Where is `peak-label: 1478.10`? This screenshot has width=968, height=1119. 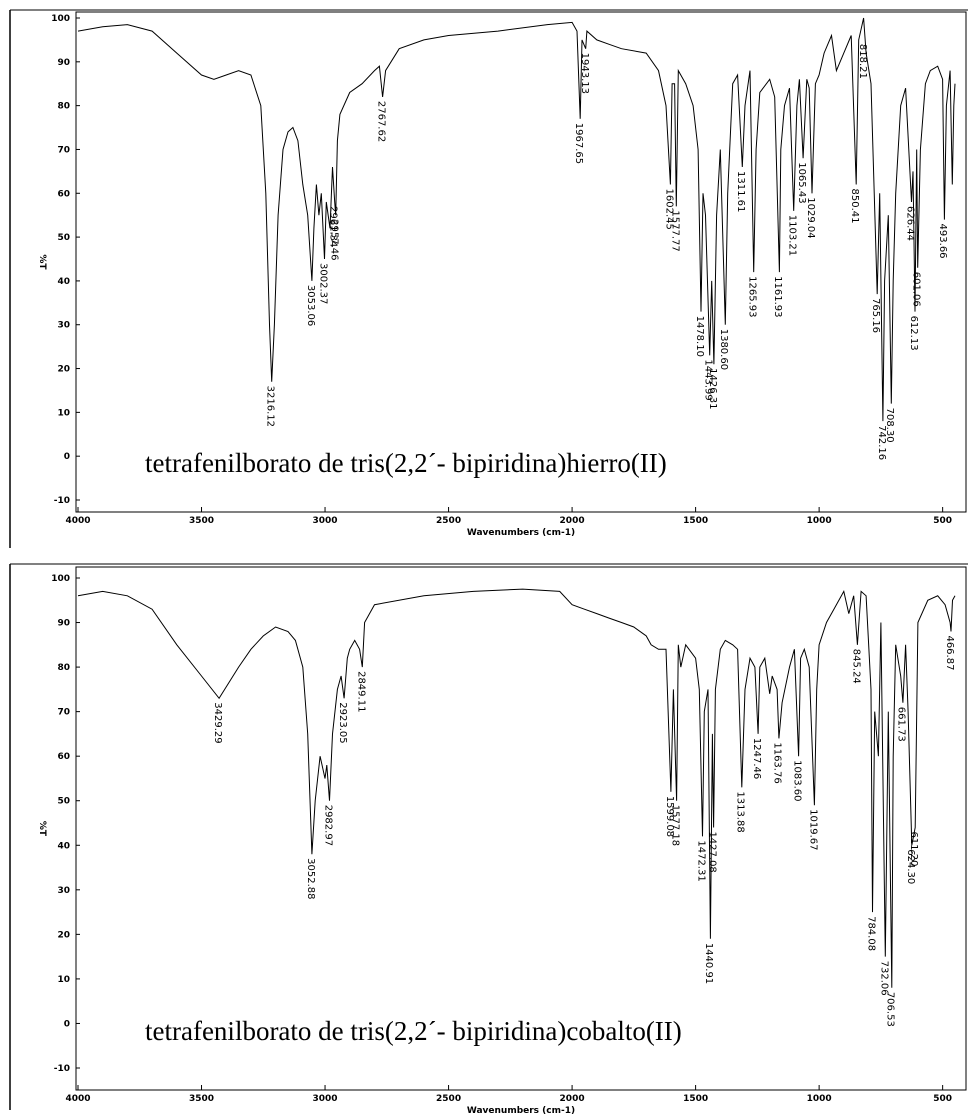 peak-label: 1478.10 is located at coordinates (699, 336).